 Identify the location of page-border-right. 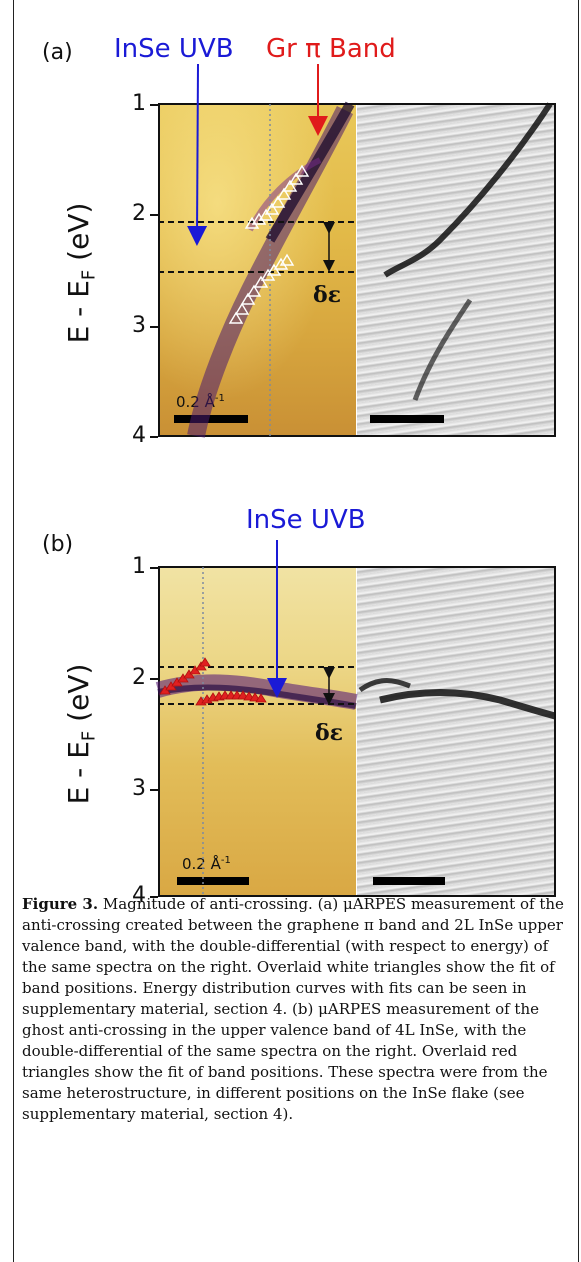
(578, 631).